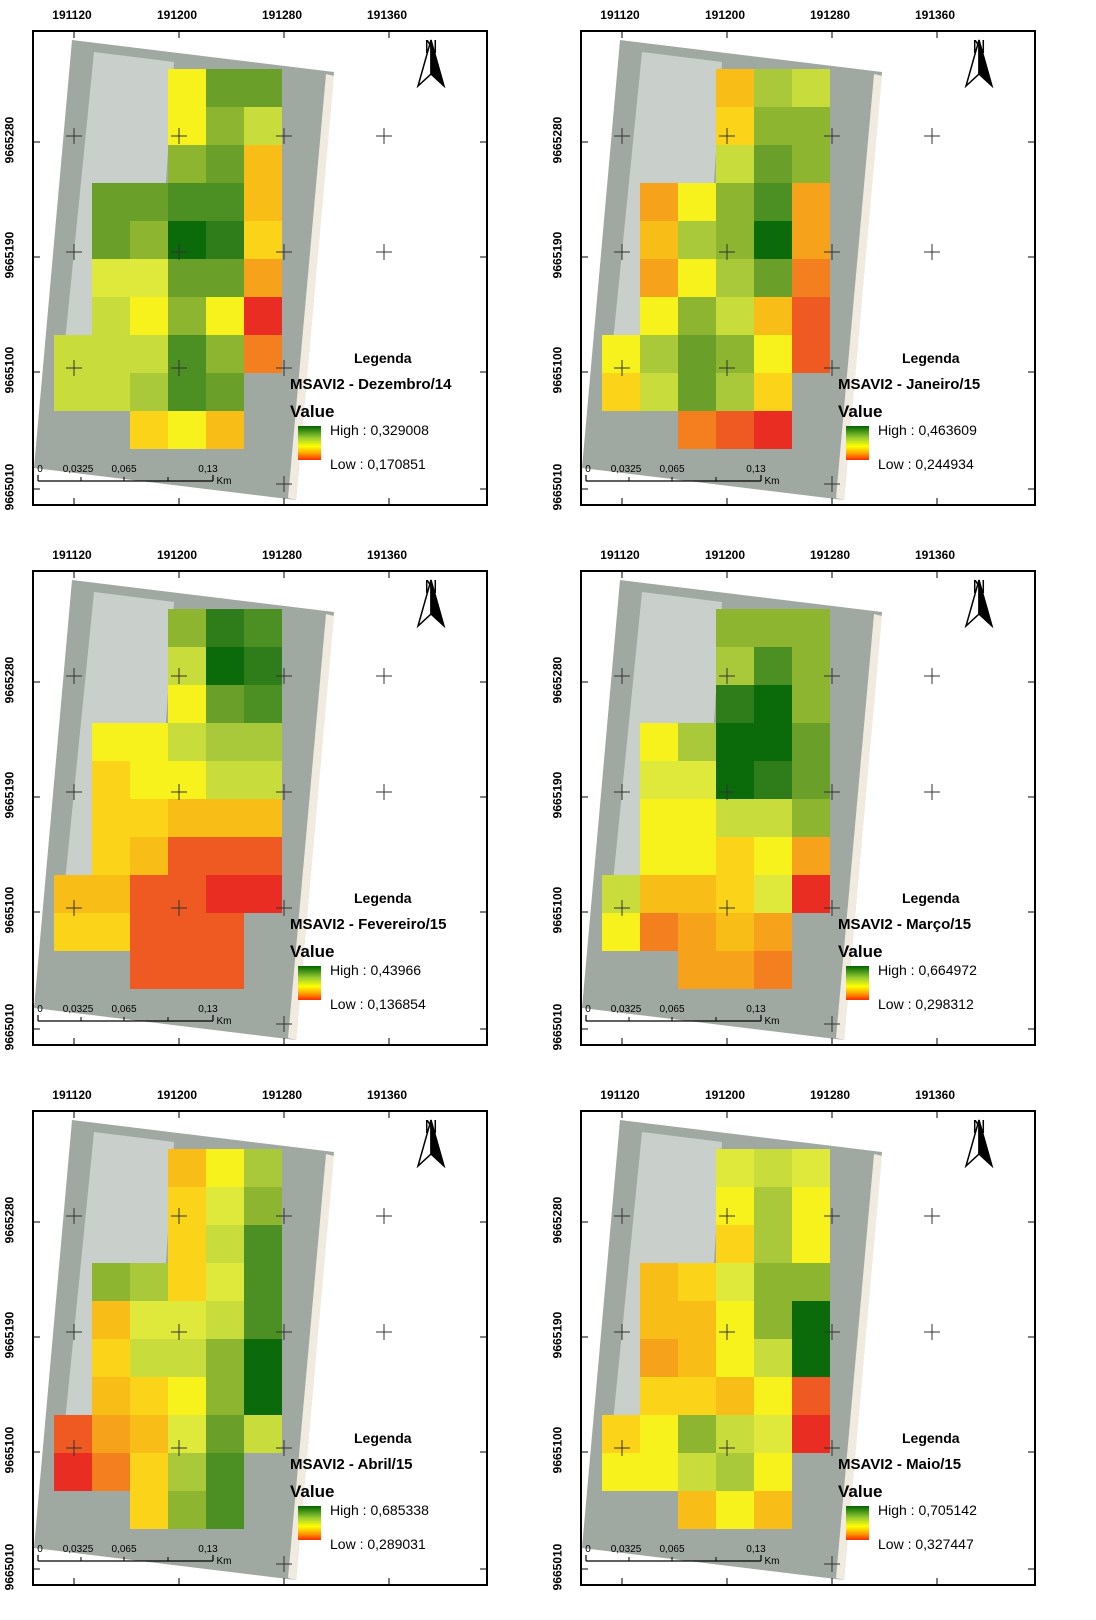  I want to click on y-tick-label: 9665010, so click(557, 487).